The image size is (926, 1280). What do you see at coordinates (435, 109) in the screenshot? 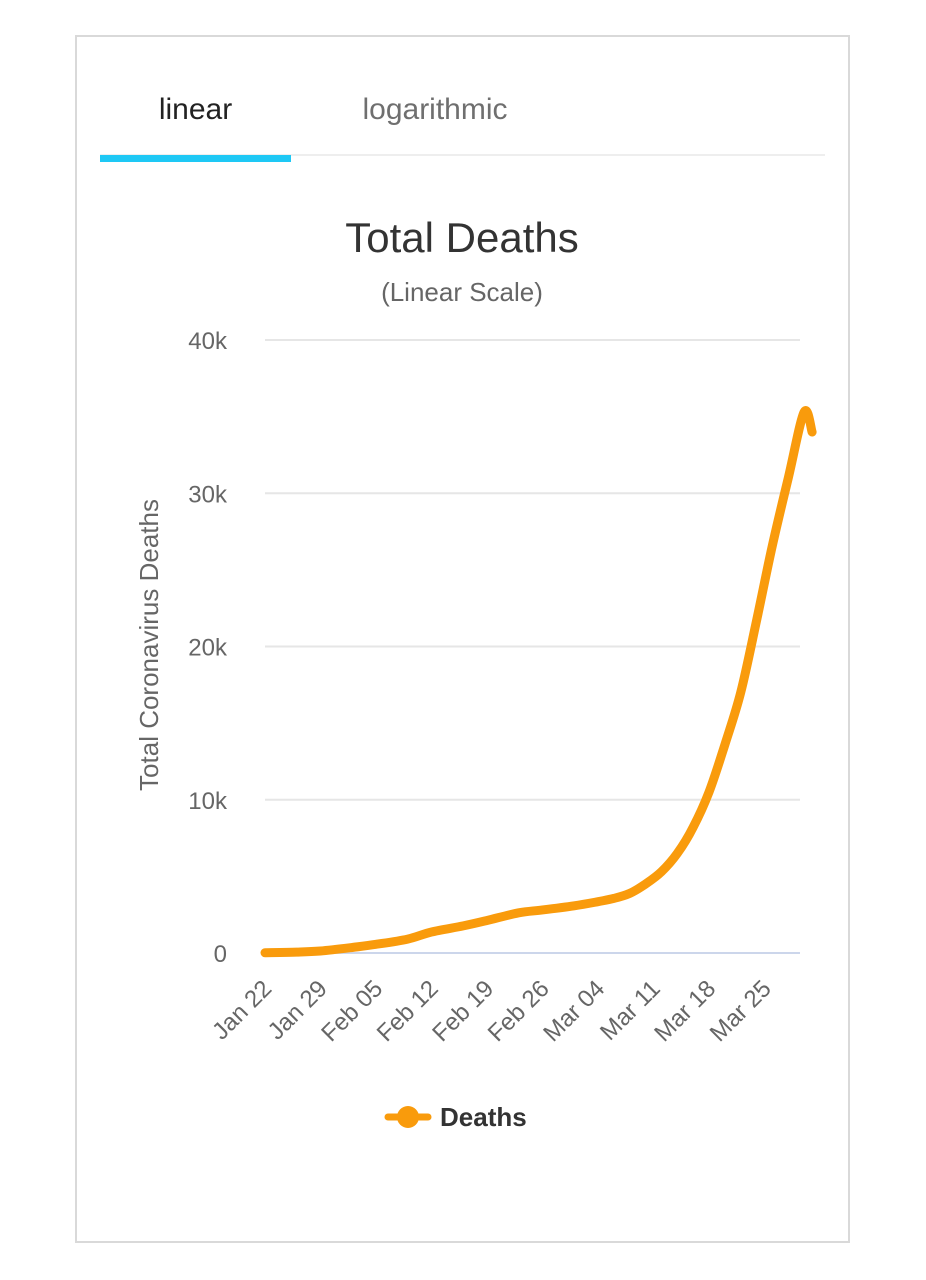
I see `tab-logarithmic: logarithmic` at bounding box center [435, 109].